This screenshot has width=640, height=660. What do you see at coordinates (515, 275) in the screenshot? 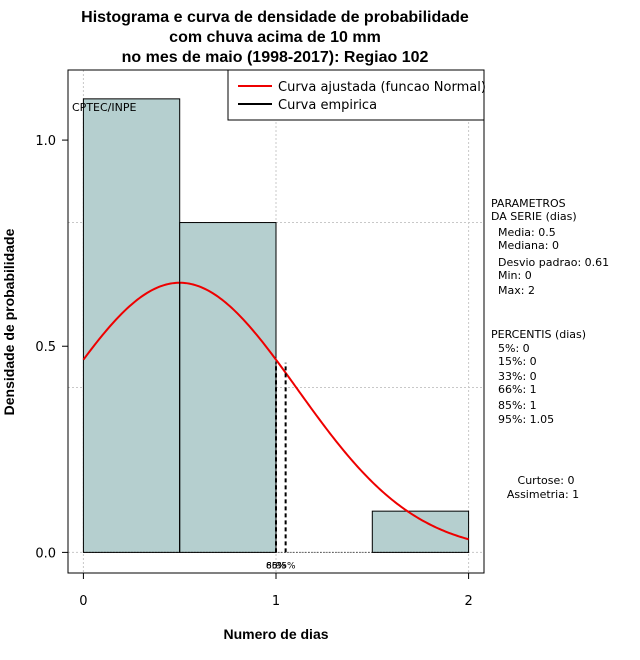
I see `parameter-min: Min: 0` at bounding box center [515, 275].